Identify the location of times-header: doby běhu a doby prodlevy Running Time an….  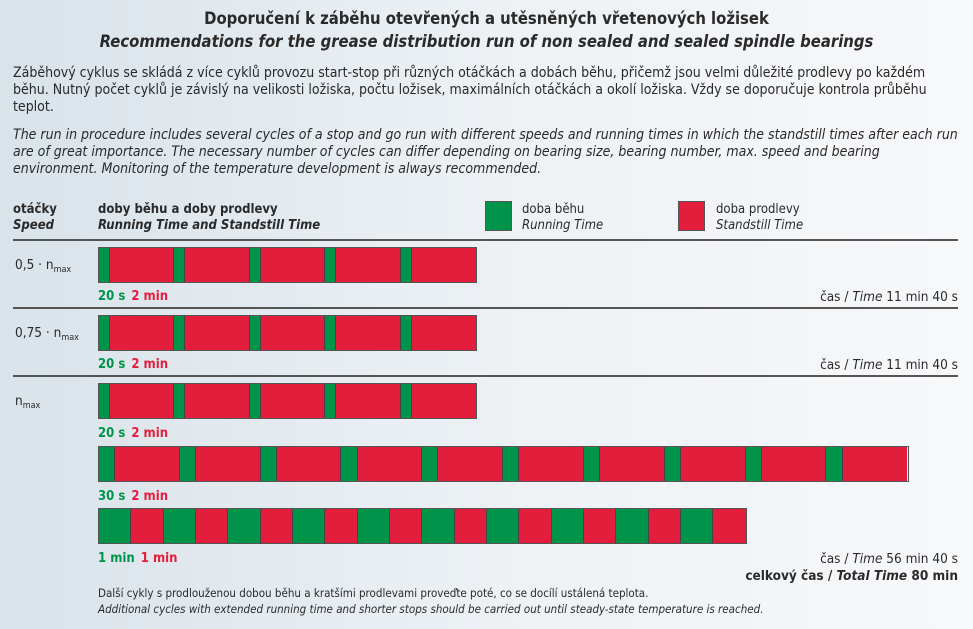
(209, 217).